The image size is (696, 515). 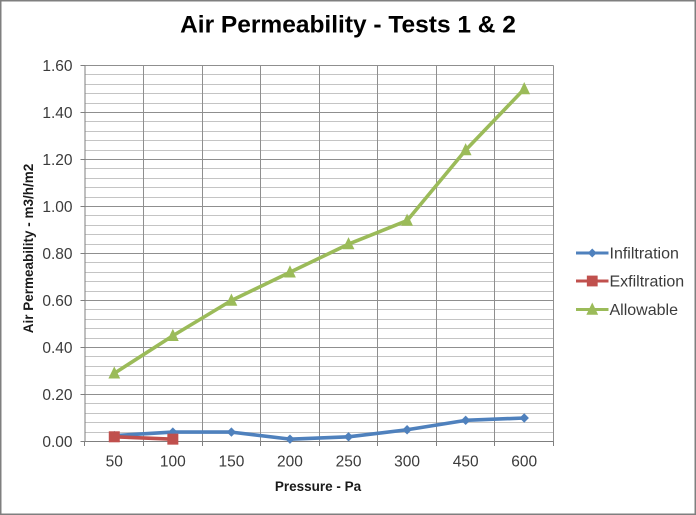 What do you see at coordinates (57, 442) in the screenshot?
I see `svg-text: 0.00` at bounding box center [57, 442].